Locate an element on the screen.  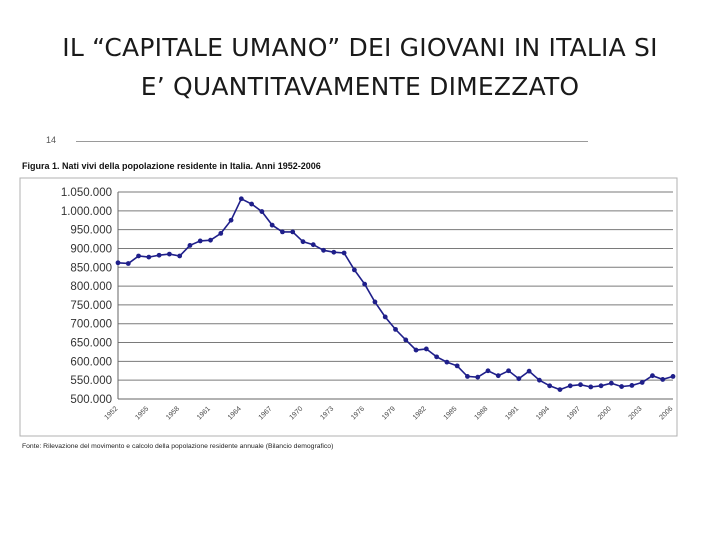
y-tick-label: 600.000 is located at coordinates (91, 362).